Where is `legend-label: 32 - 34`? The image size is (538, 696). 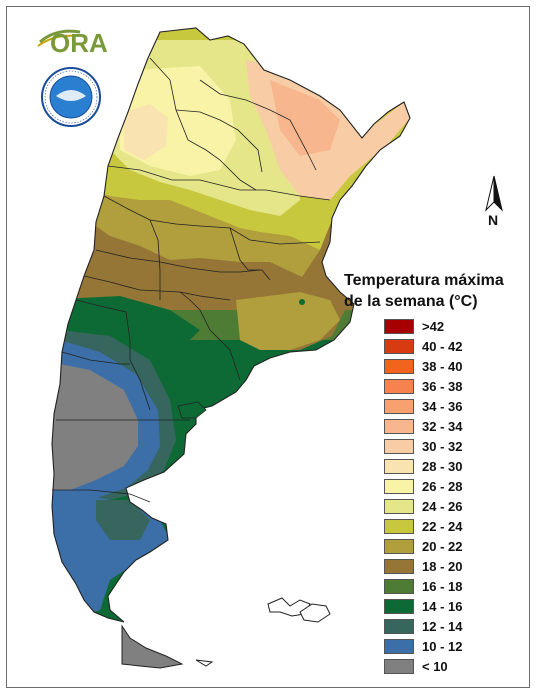
legend-label: 32 - 34 is located at coordinates (442, 426).